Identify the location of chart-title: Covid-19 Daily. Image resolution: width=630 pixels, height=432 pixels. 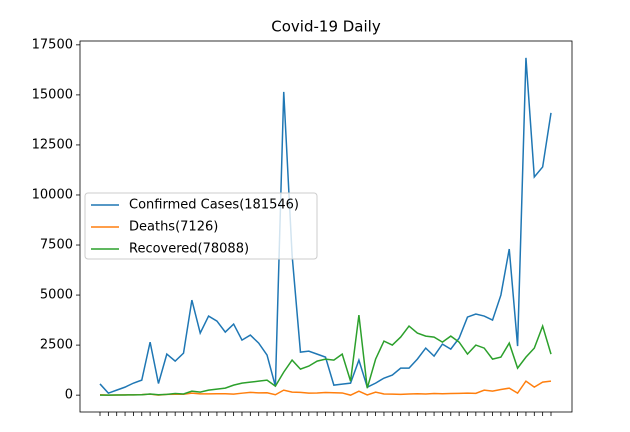
(326, 27).